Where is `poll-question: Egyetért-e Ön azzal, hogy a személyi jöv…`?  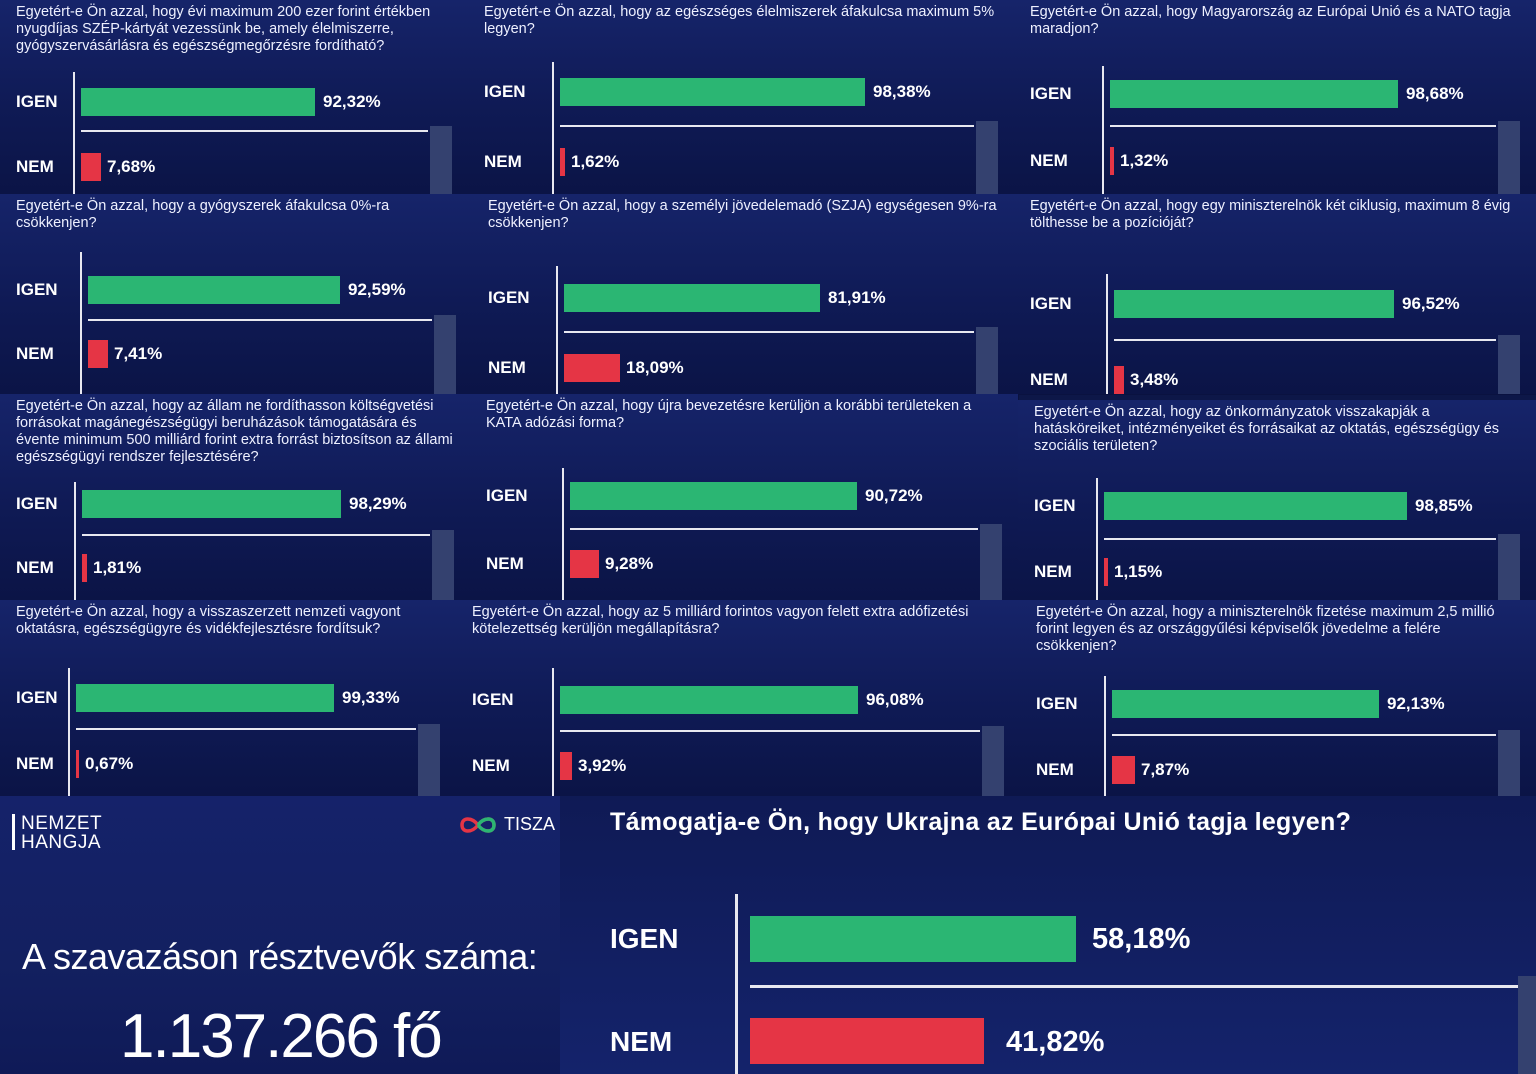 poll-question: Egyetért-e Ön azzal, hogy a személyi jöv… is located at coordinates (742, 214).